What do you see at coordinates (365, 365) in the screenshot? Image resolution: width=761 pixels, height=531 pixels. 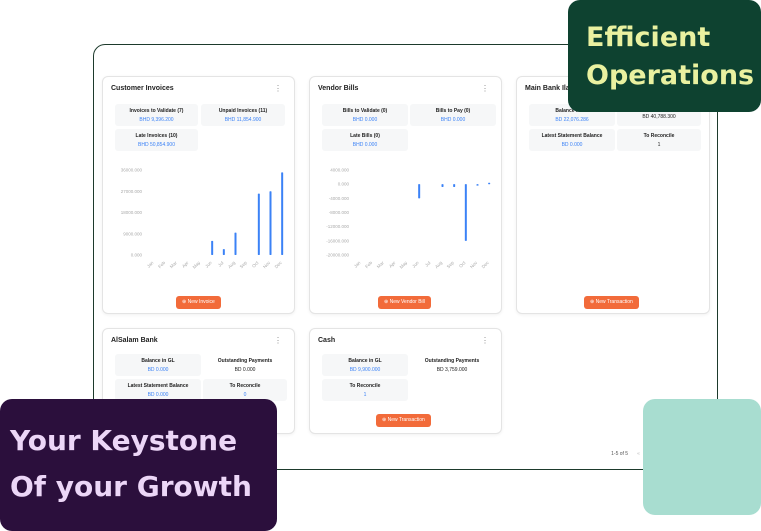 I see `stat-balance-in-gl: Balance in GL BD 9,900.000` at bounding box center [365, 365].